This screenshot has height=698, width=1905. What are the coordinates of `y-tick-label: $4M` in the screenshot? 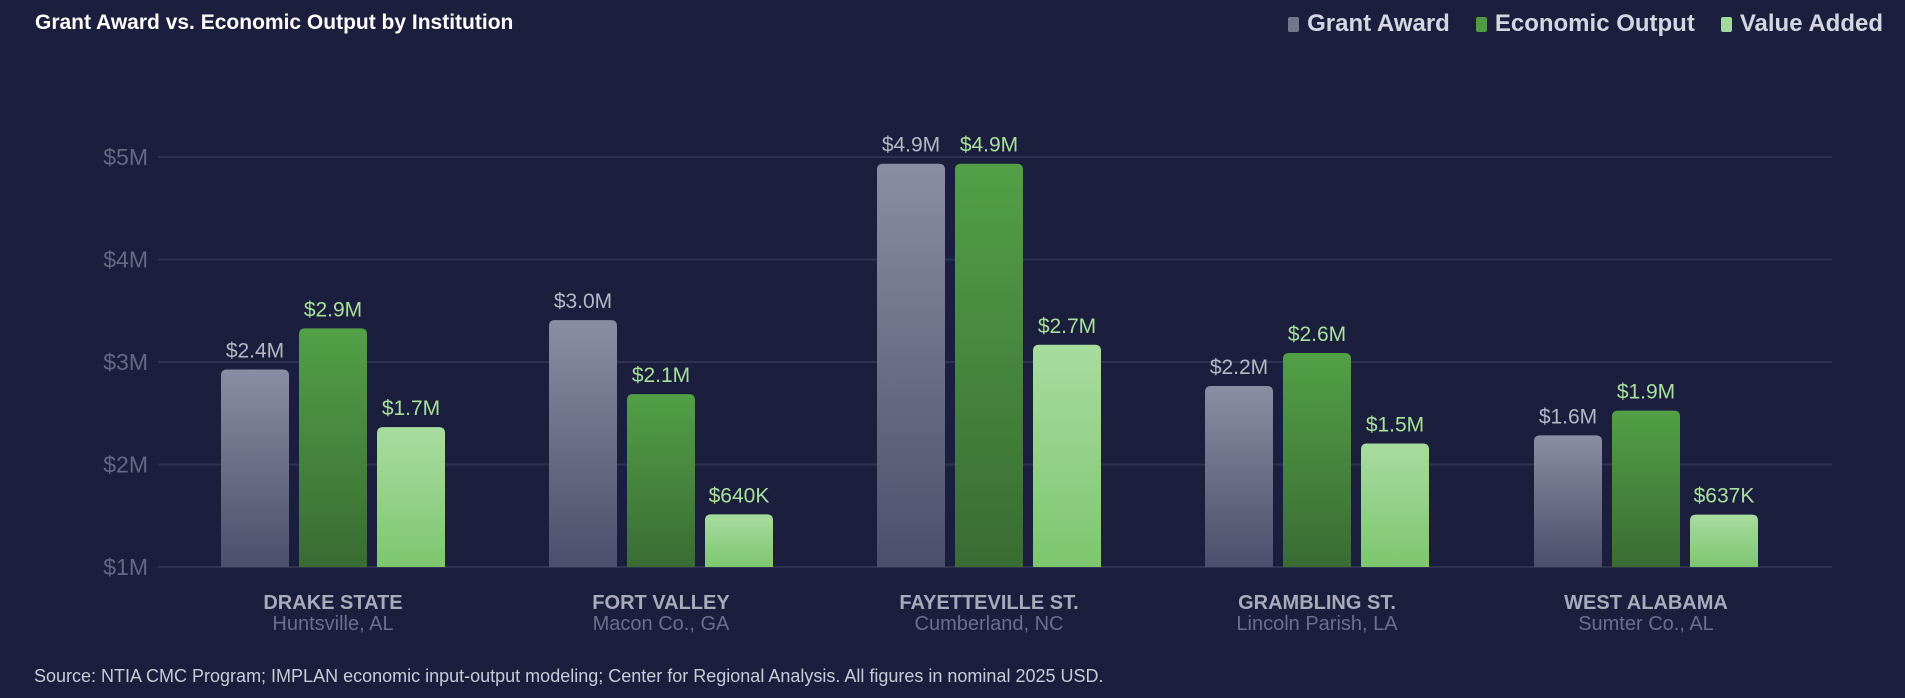 It's located at (125, 260).